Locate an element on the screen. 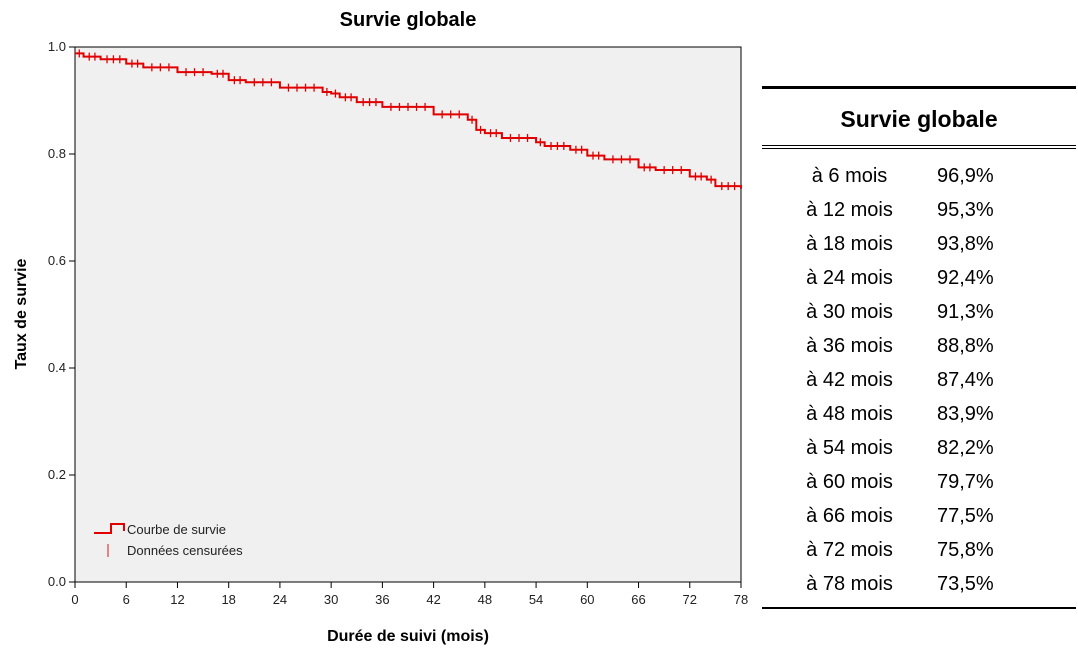 The height and width of the screenshot is (651, 1078). table-row: à 36 mois 88,8% is located at coordinates (919, 346).